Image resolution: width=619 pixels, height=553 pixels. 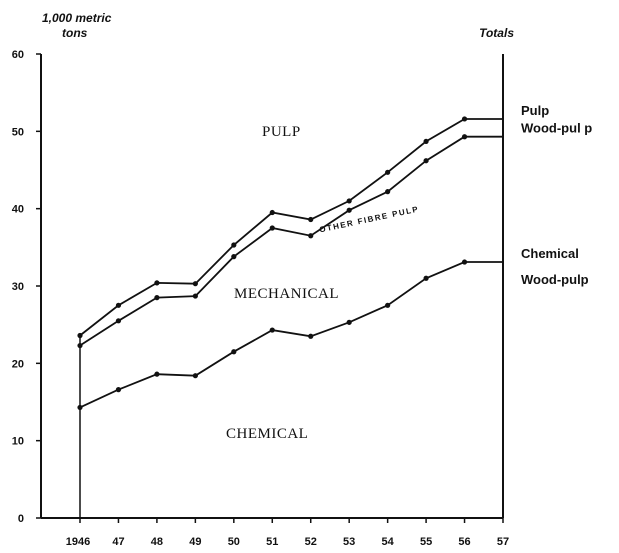 I want to click on x-tick-label: 54, so click(x=388, y=542).